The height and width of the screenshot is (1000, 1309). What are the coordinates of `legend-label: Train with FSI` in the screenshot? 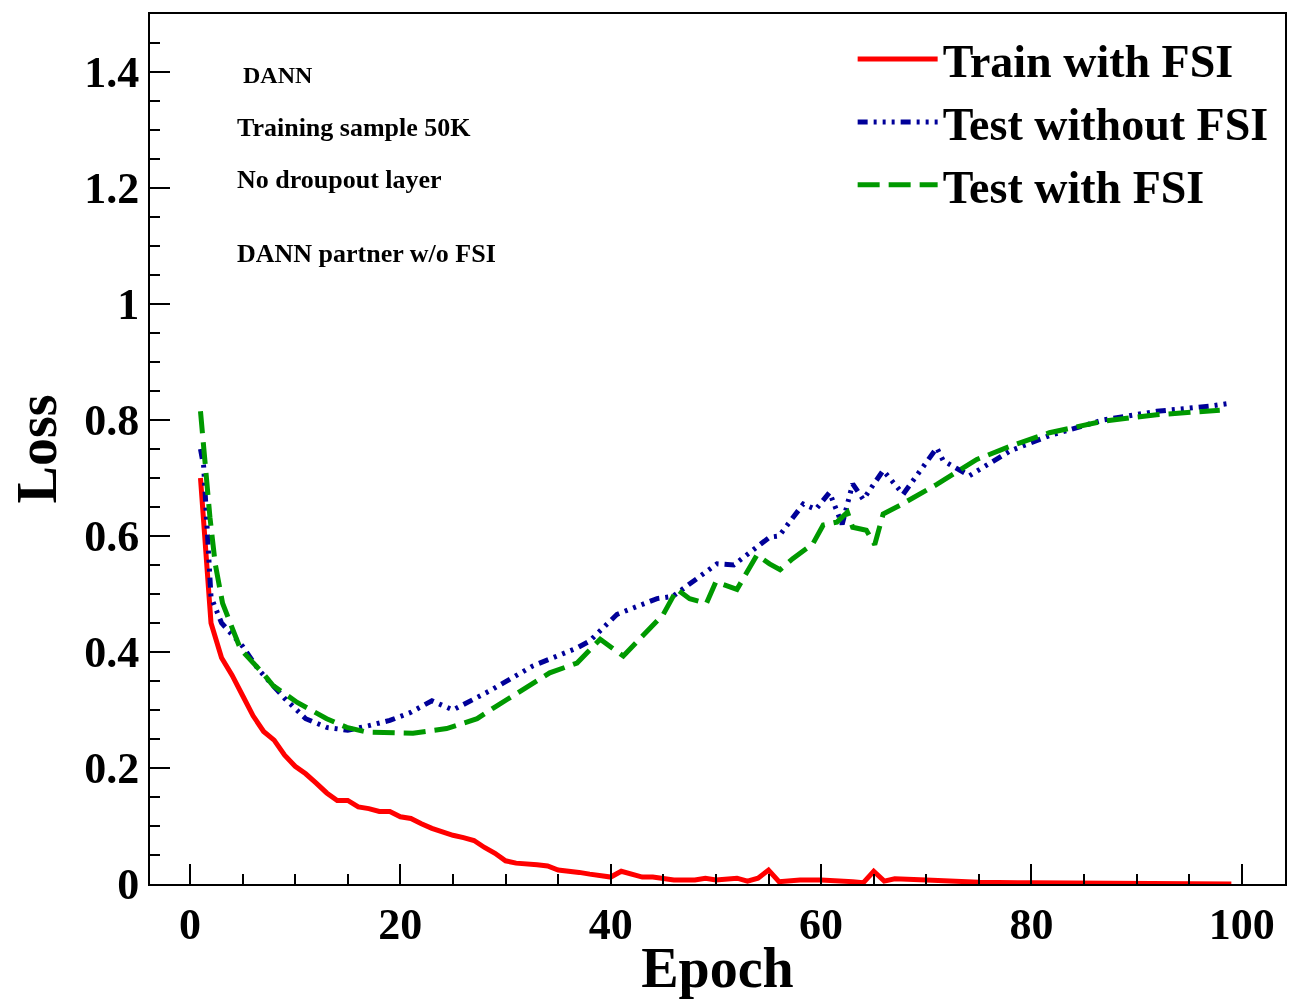 It's located at (1088, 62).